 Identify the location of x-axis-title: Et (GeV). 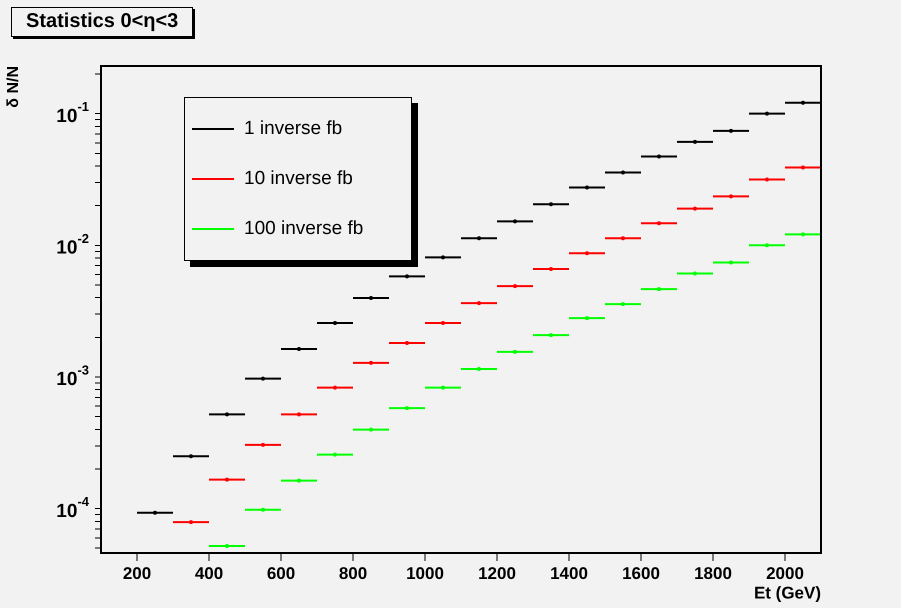
(787, 592).